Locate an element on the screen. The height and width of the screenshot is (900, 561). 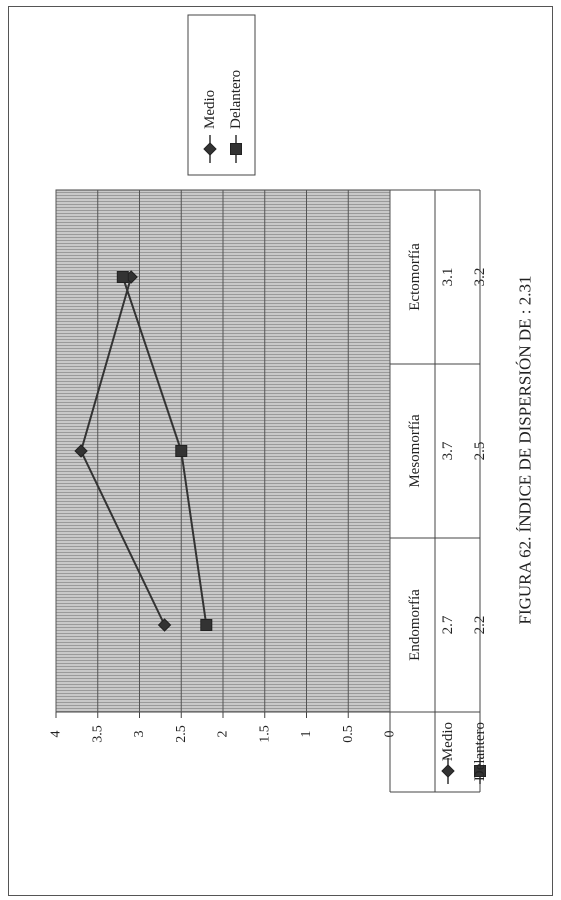
value-tick-label: 2 is located at coordinates (223, 734).